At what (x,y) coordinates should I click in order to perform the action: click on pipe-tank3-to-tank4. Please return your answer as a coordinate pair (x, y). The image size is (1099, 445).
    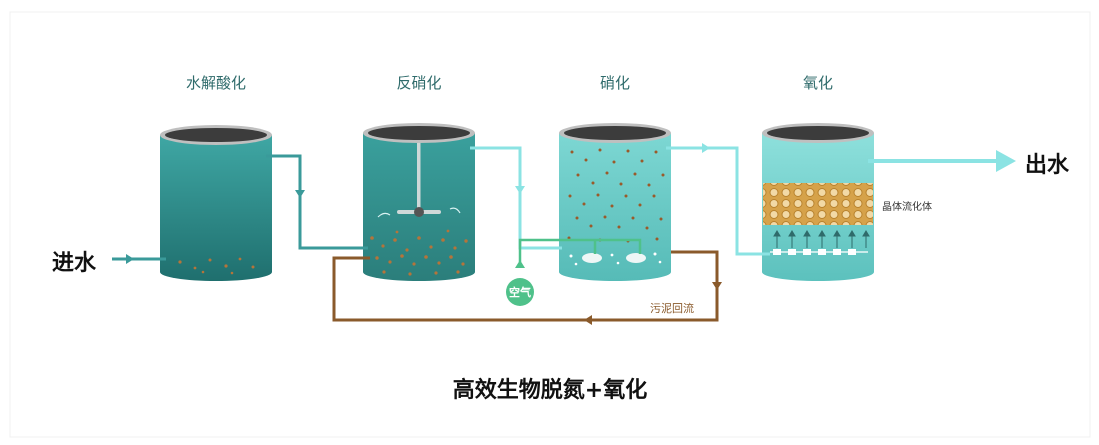
    Looking at the image, I should click on (718, 201).